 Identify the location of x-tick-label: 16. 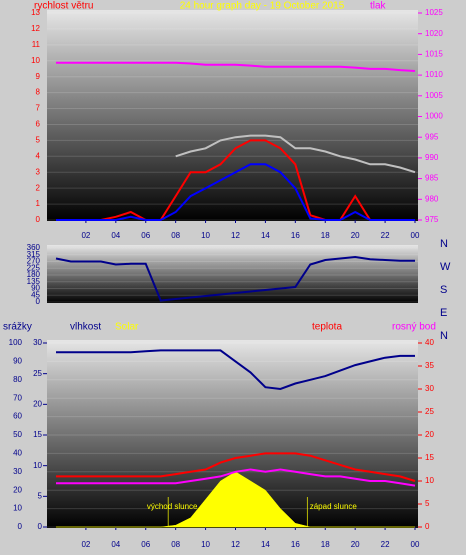
(295, 235).